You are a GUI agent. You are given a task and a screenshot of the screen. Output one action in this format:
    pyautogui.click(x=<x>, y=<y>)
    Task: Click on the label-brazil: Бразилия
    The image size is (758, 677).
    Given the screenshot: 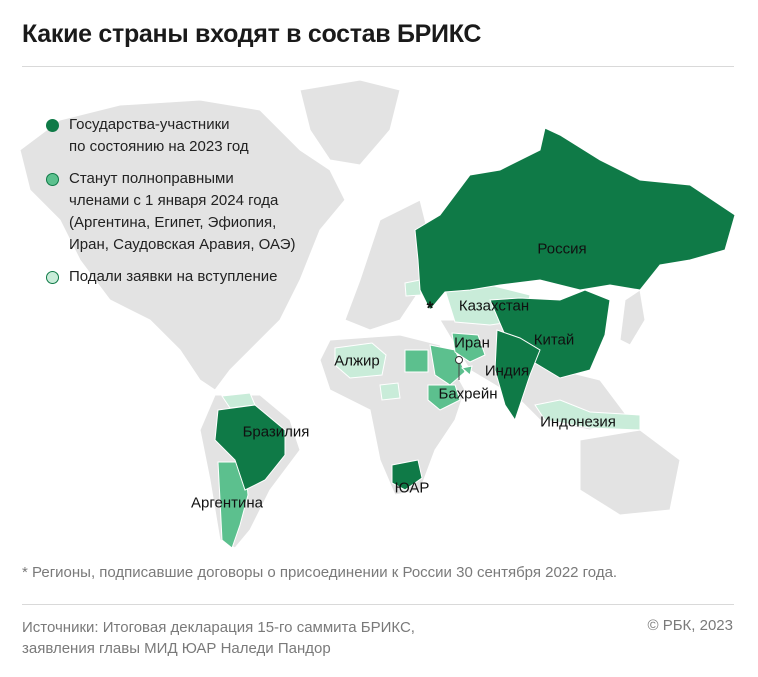 What is the action you would take?
    pyautogui.click(x=276, y=432)
    